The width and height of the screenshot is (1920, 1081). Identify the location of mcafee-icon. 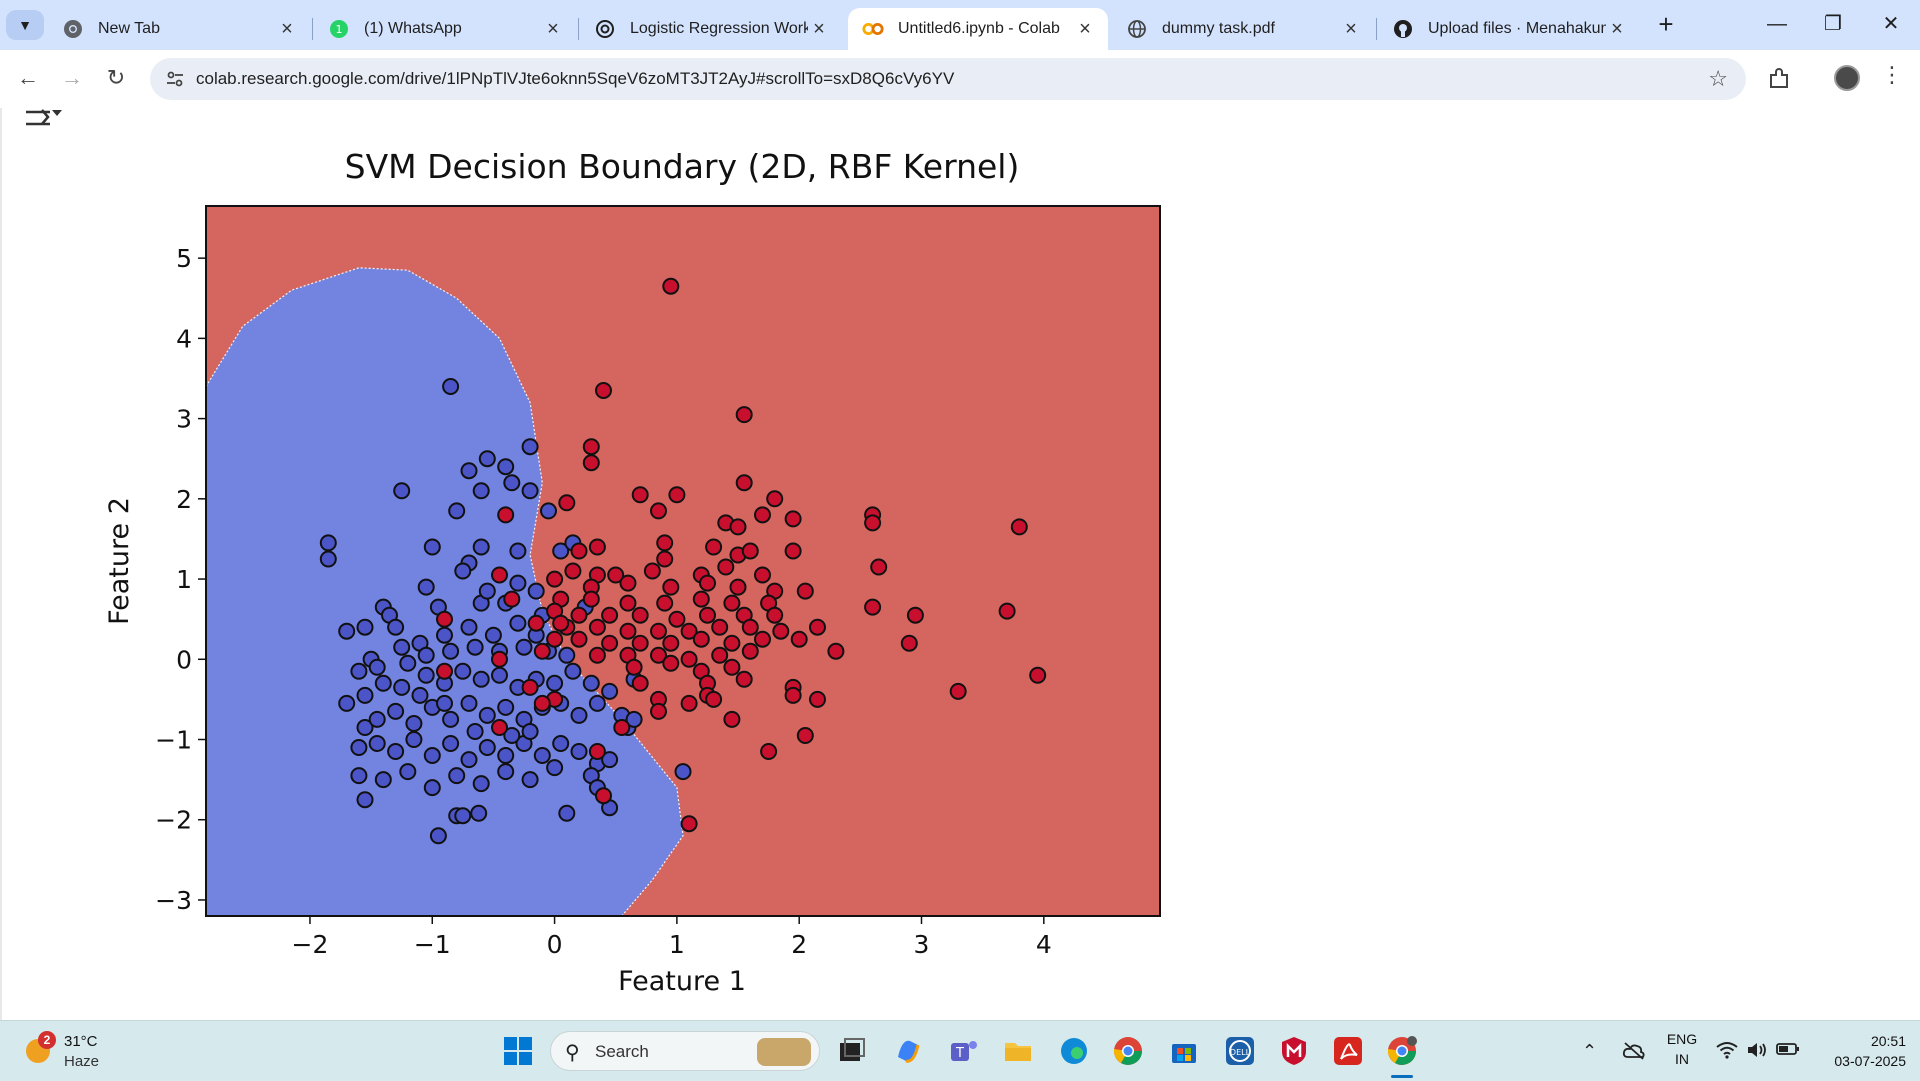
(1294, 1051).